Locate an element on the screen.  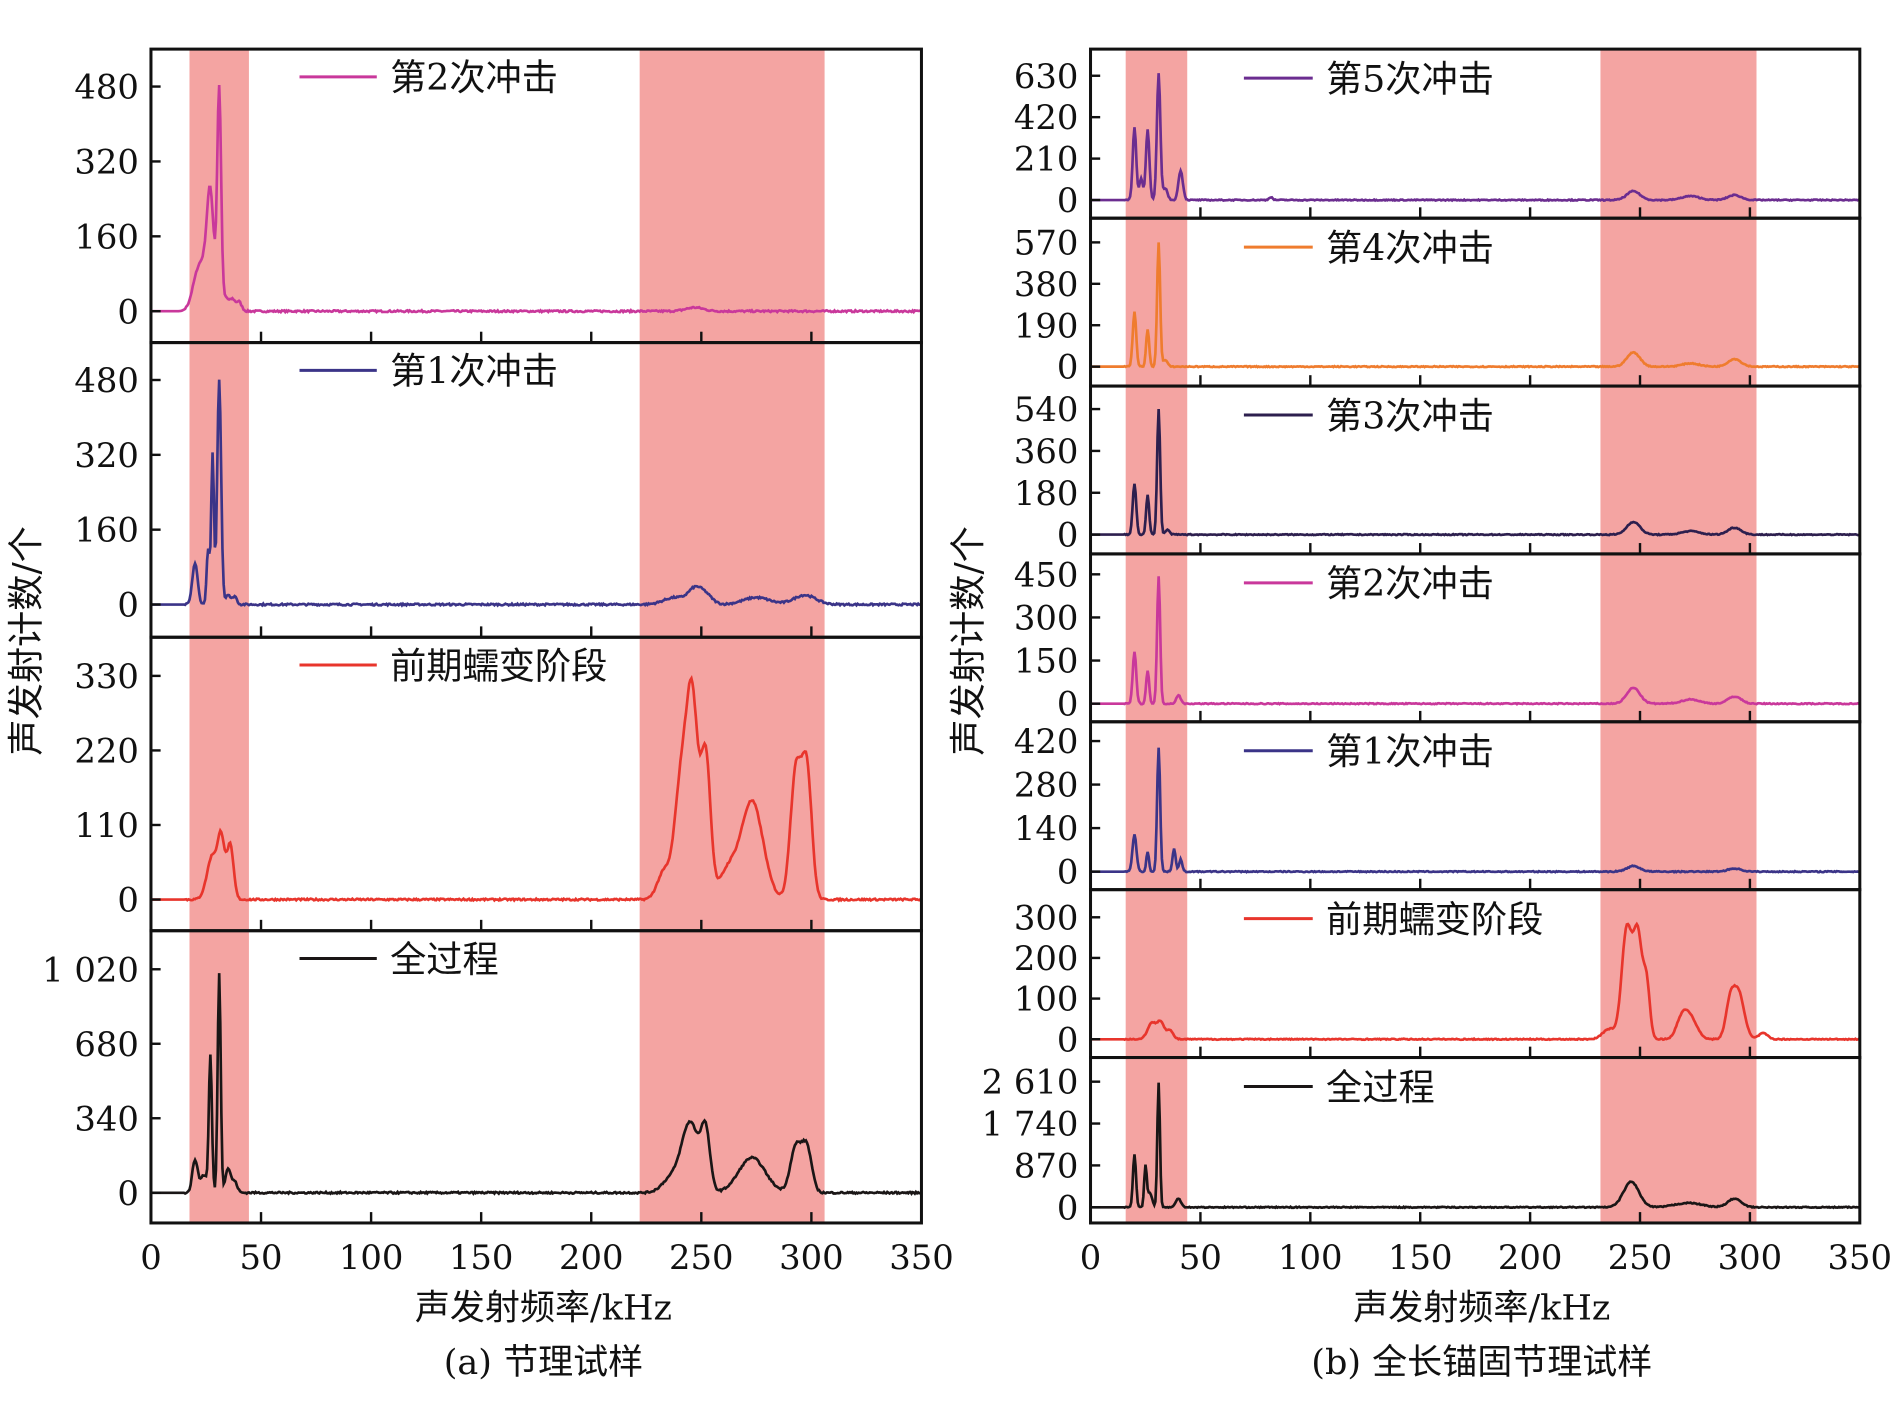
xlabel-a: 声发射频率/kHz is located at coordinates (543, 1308).